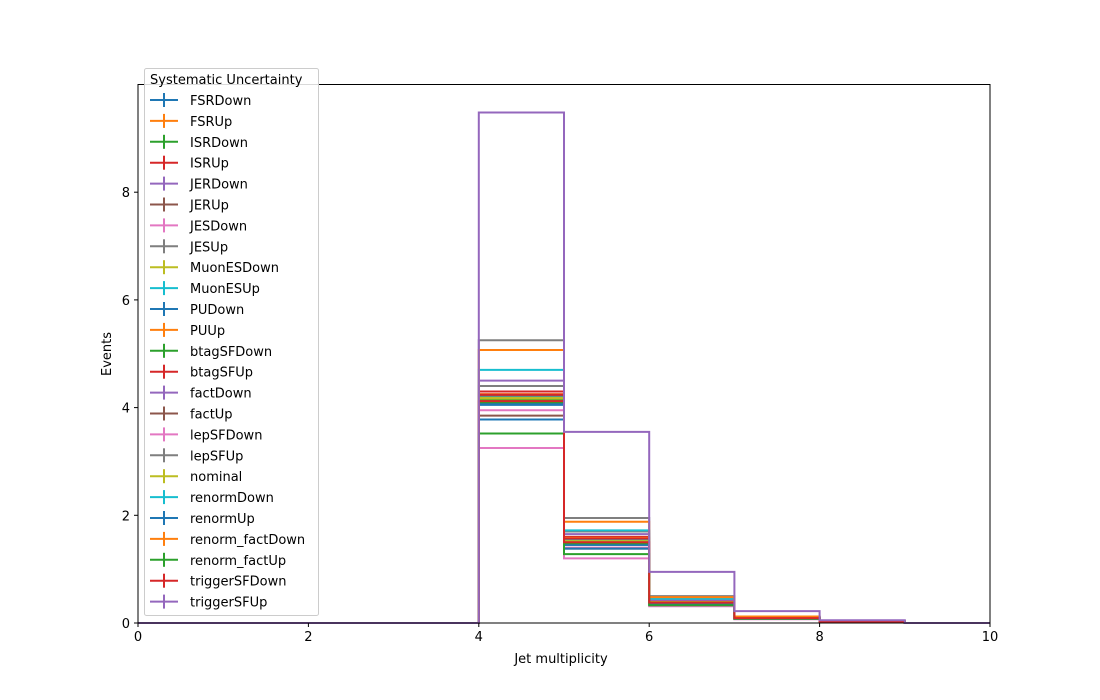 This screenshot has height=700, width=1100. I want to click on legend-label: factUp, so click(211, 415).